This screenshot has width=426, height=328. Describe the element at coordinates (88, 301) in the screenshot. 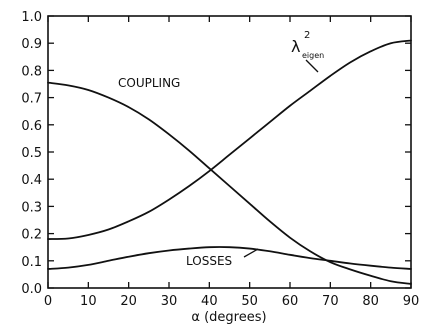

I see `x-tick-label: 10` at that location.